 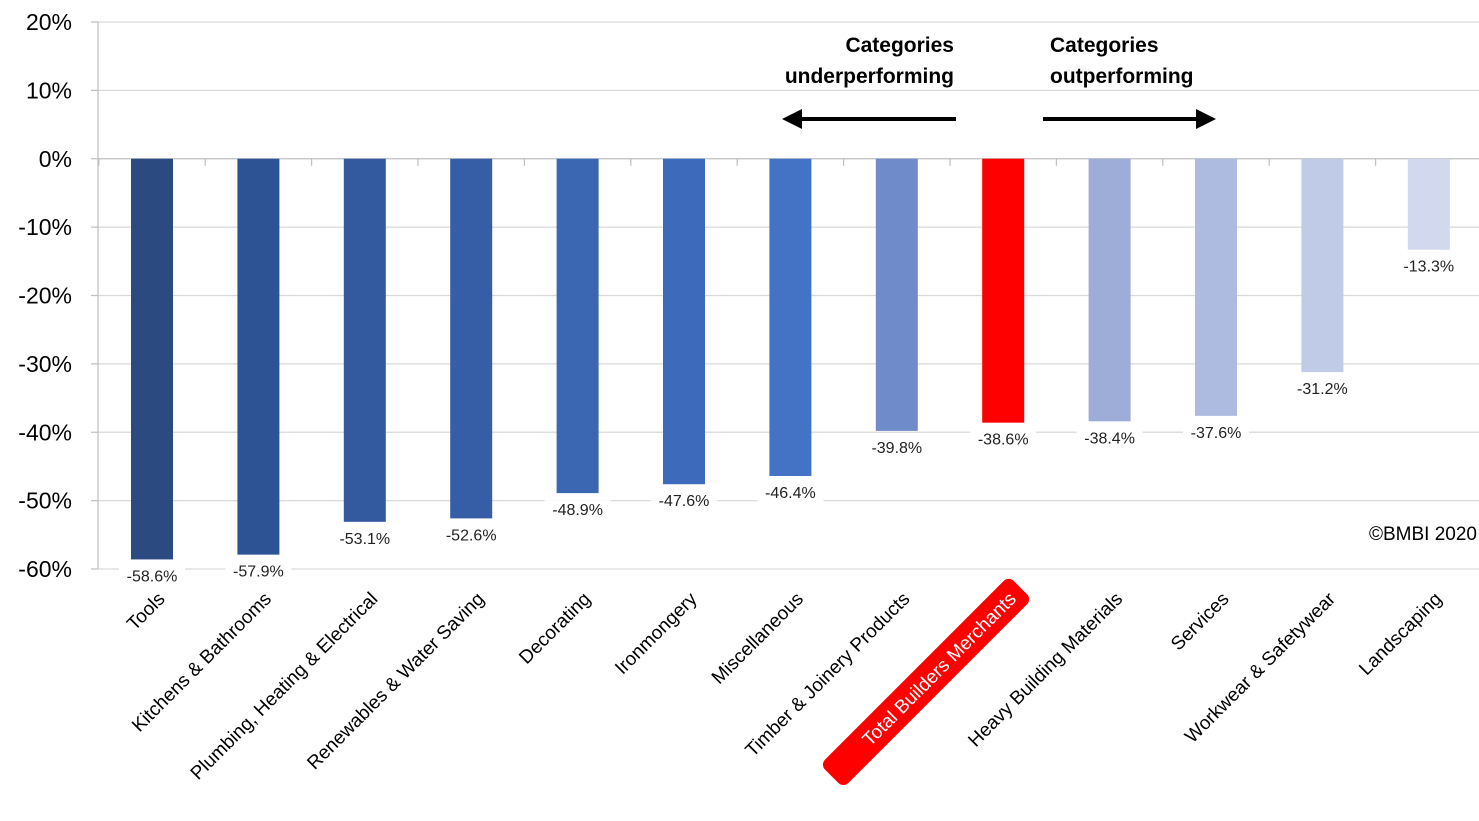 I want to click on y-axis-tick-labels: 20% 10% 0% -10% -20% -30% -40% -50% -60%, so click(x=45, y=295).